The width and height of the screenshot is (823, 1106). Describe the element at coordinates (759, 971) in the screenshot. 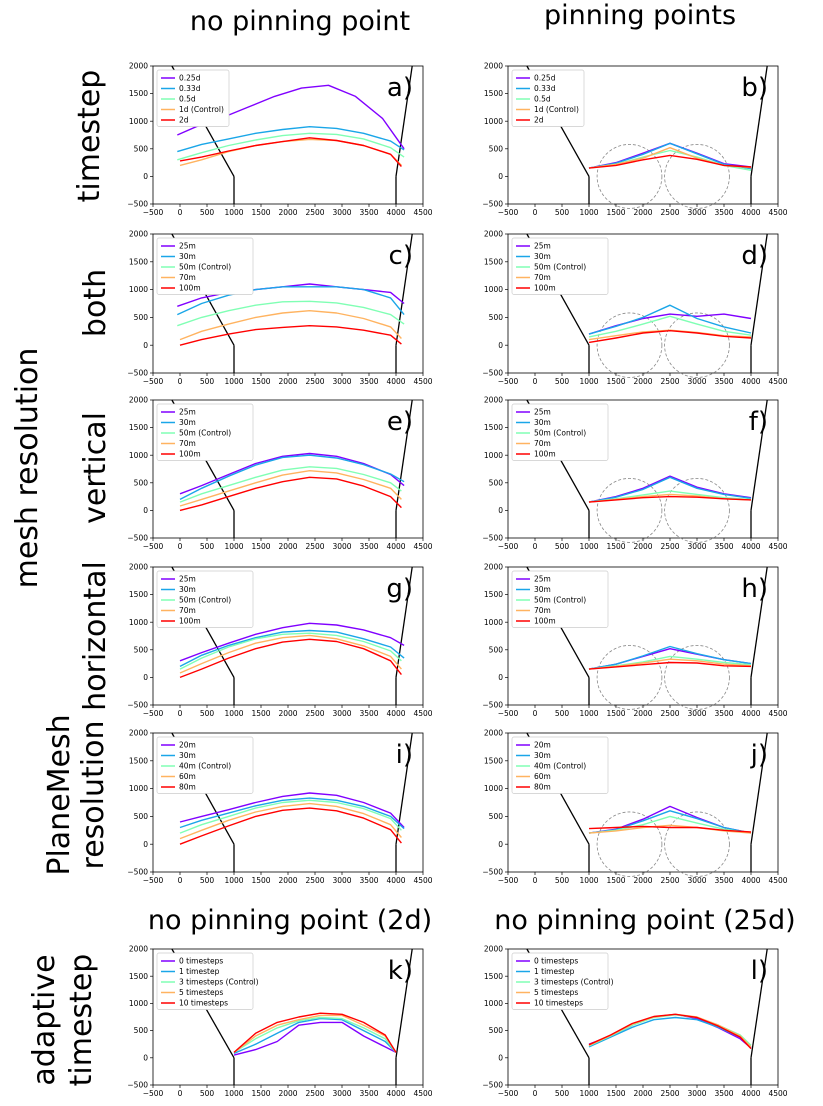

I see `panel-letter: l)` at that location.